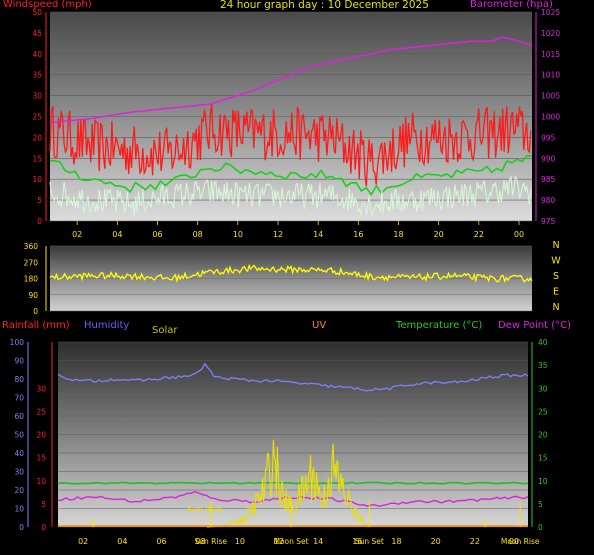 The width and height of the screenshot is (594, 555). I want to click on x-tick-label: 10, so click(240, 541).